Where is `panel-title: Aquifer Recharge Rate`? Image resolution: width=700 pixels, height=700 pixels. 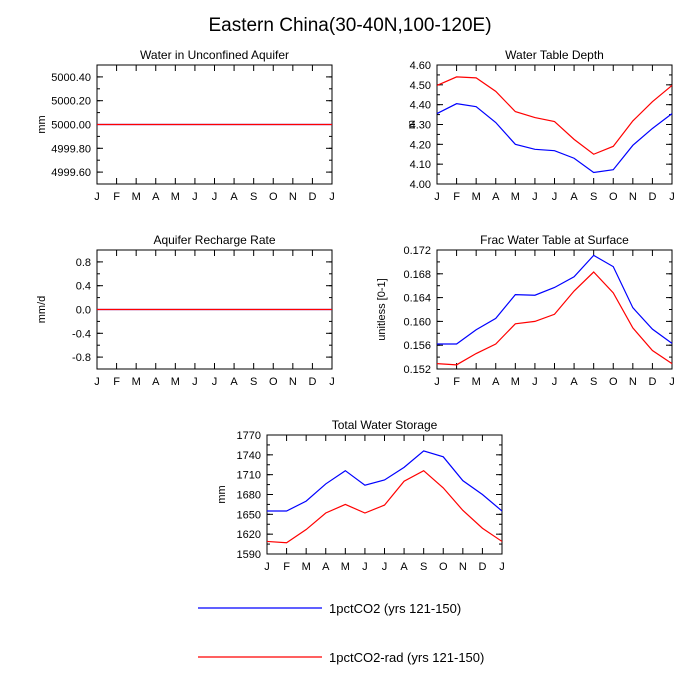 panel-title: Aquifer Recharge Rate is located at coordinates (214, 240).